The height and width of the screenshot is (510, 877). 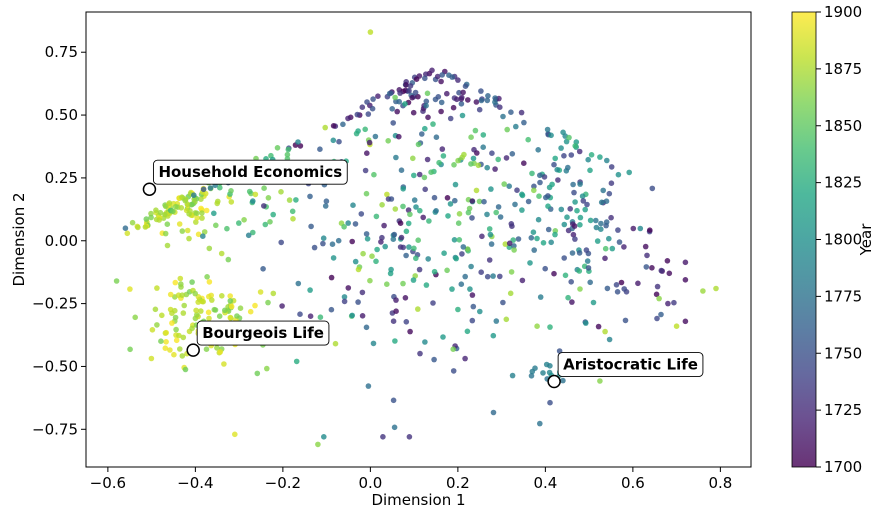 I want to click on colorbar-ticks: 1700 1725 1750 1775 1800 1825 1850 1875 1900, so click(x=839, y=239).